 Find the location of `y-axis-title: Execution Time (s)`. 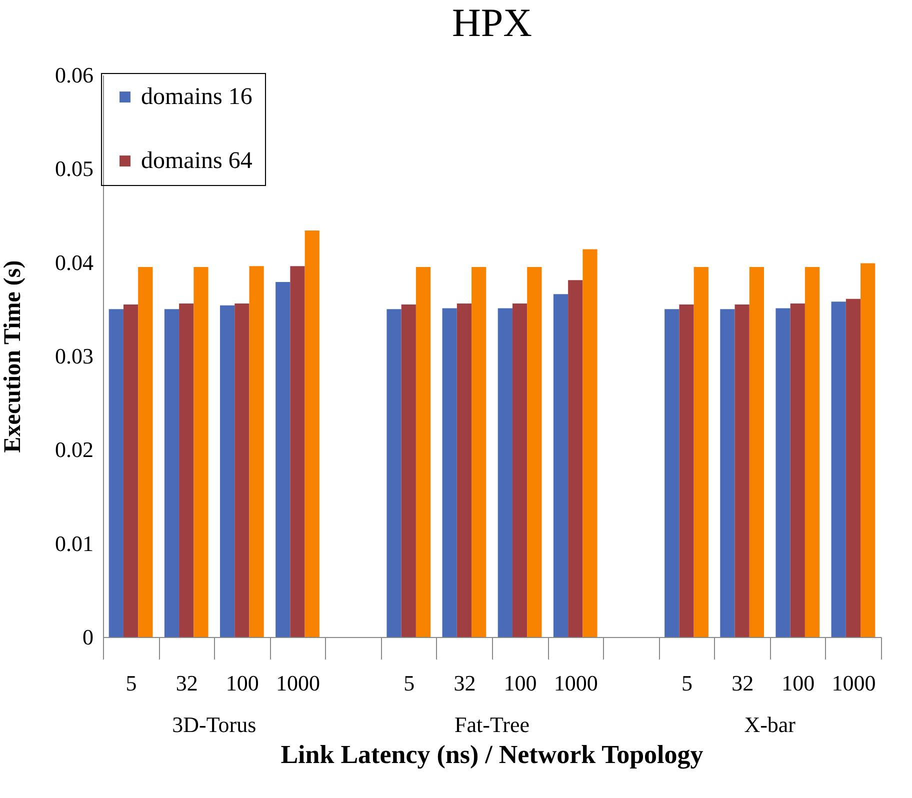

y-axis-title: Execution Time (s) is located at coordinates (13, 356).